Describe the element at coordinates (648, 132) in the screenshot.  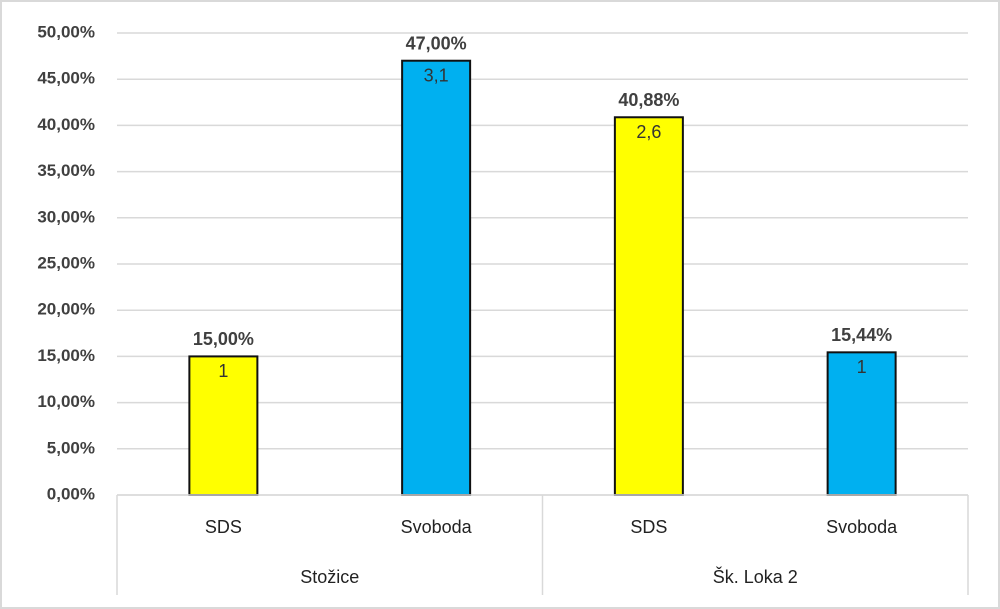
I see `bar-annotation: 2,6` at that location.